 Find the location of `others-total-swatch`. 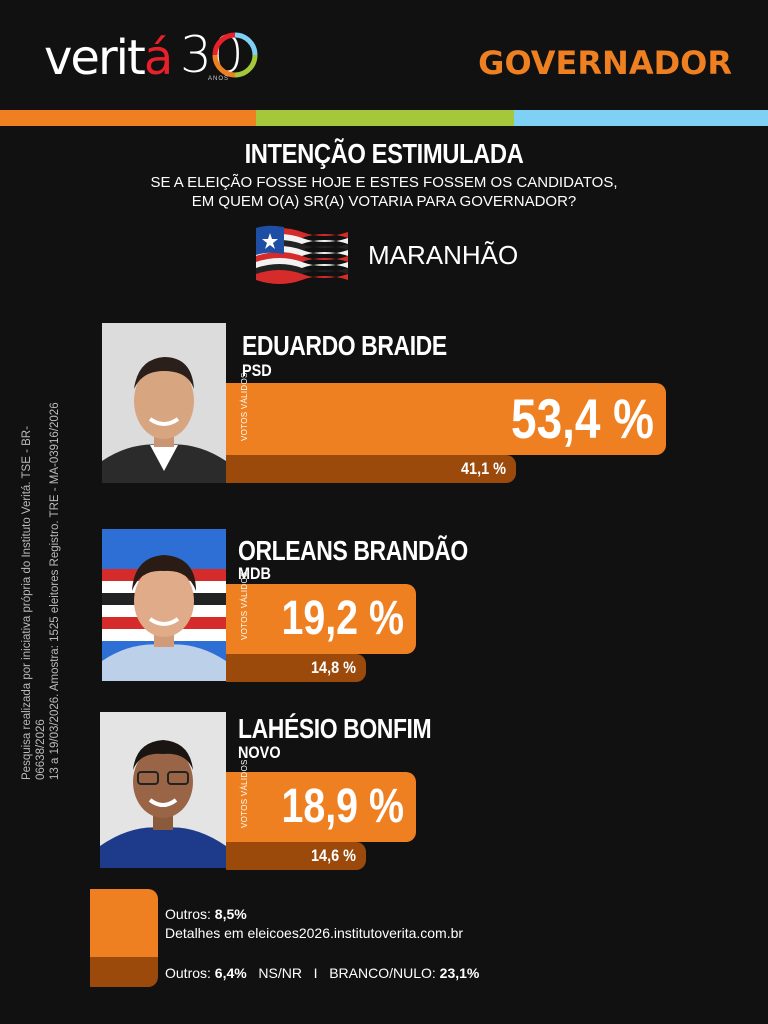

others-total-swatch is located at coordinates (124, 972).